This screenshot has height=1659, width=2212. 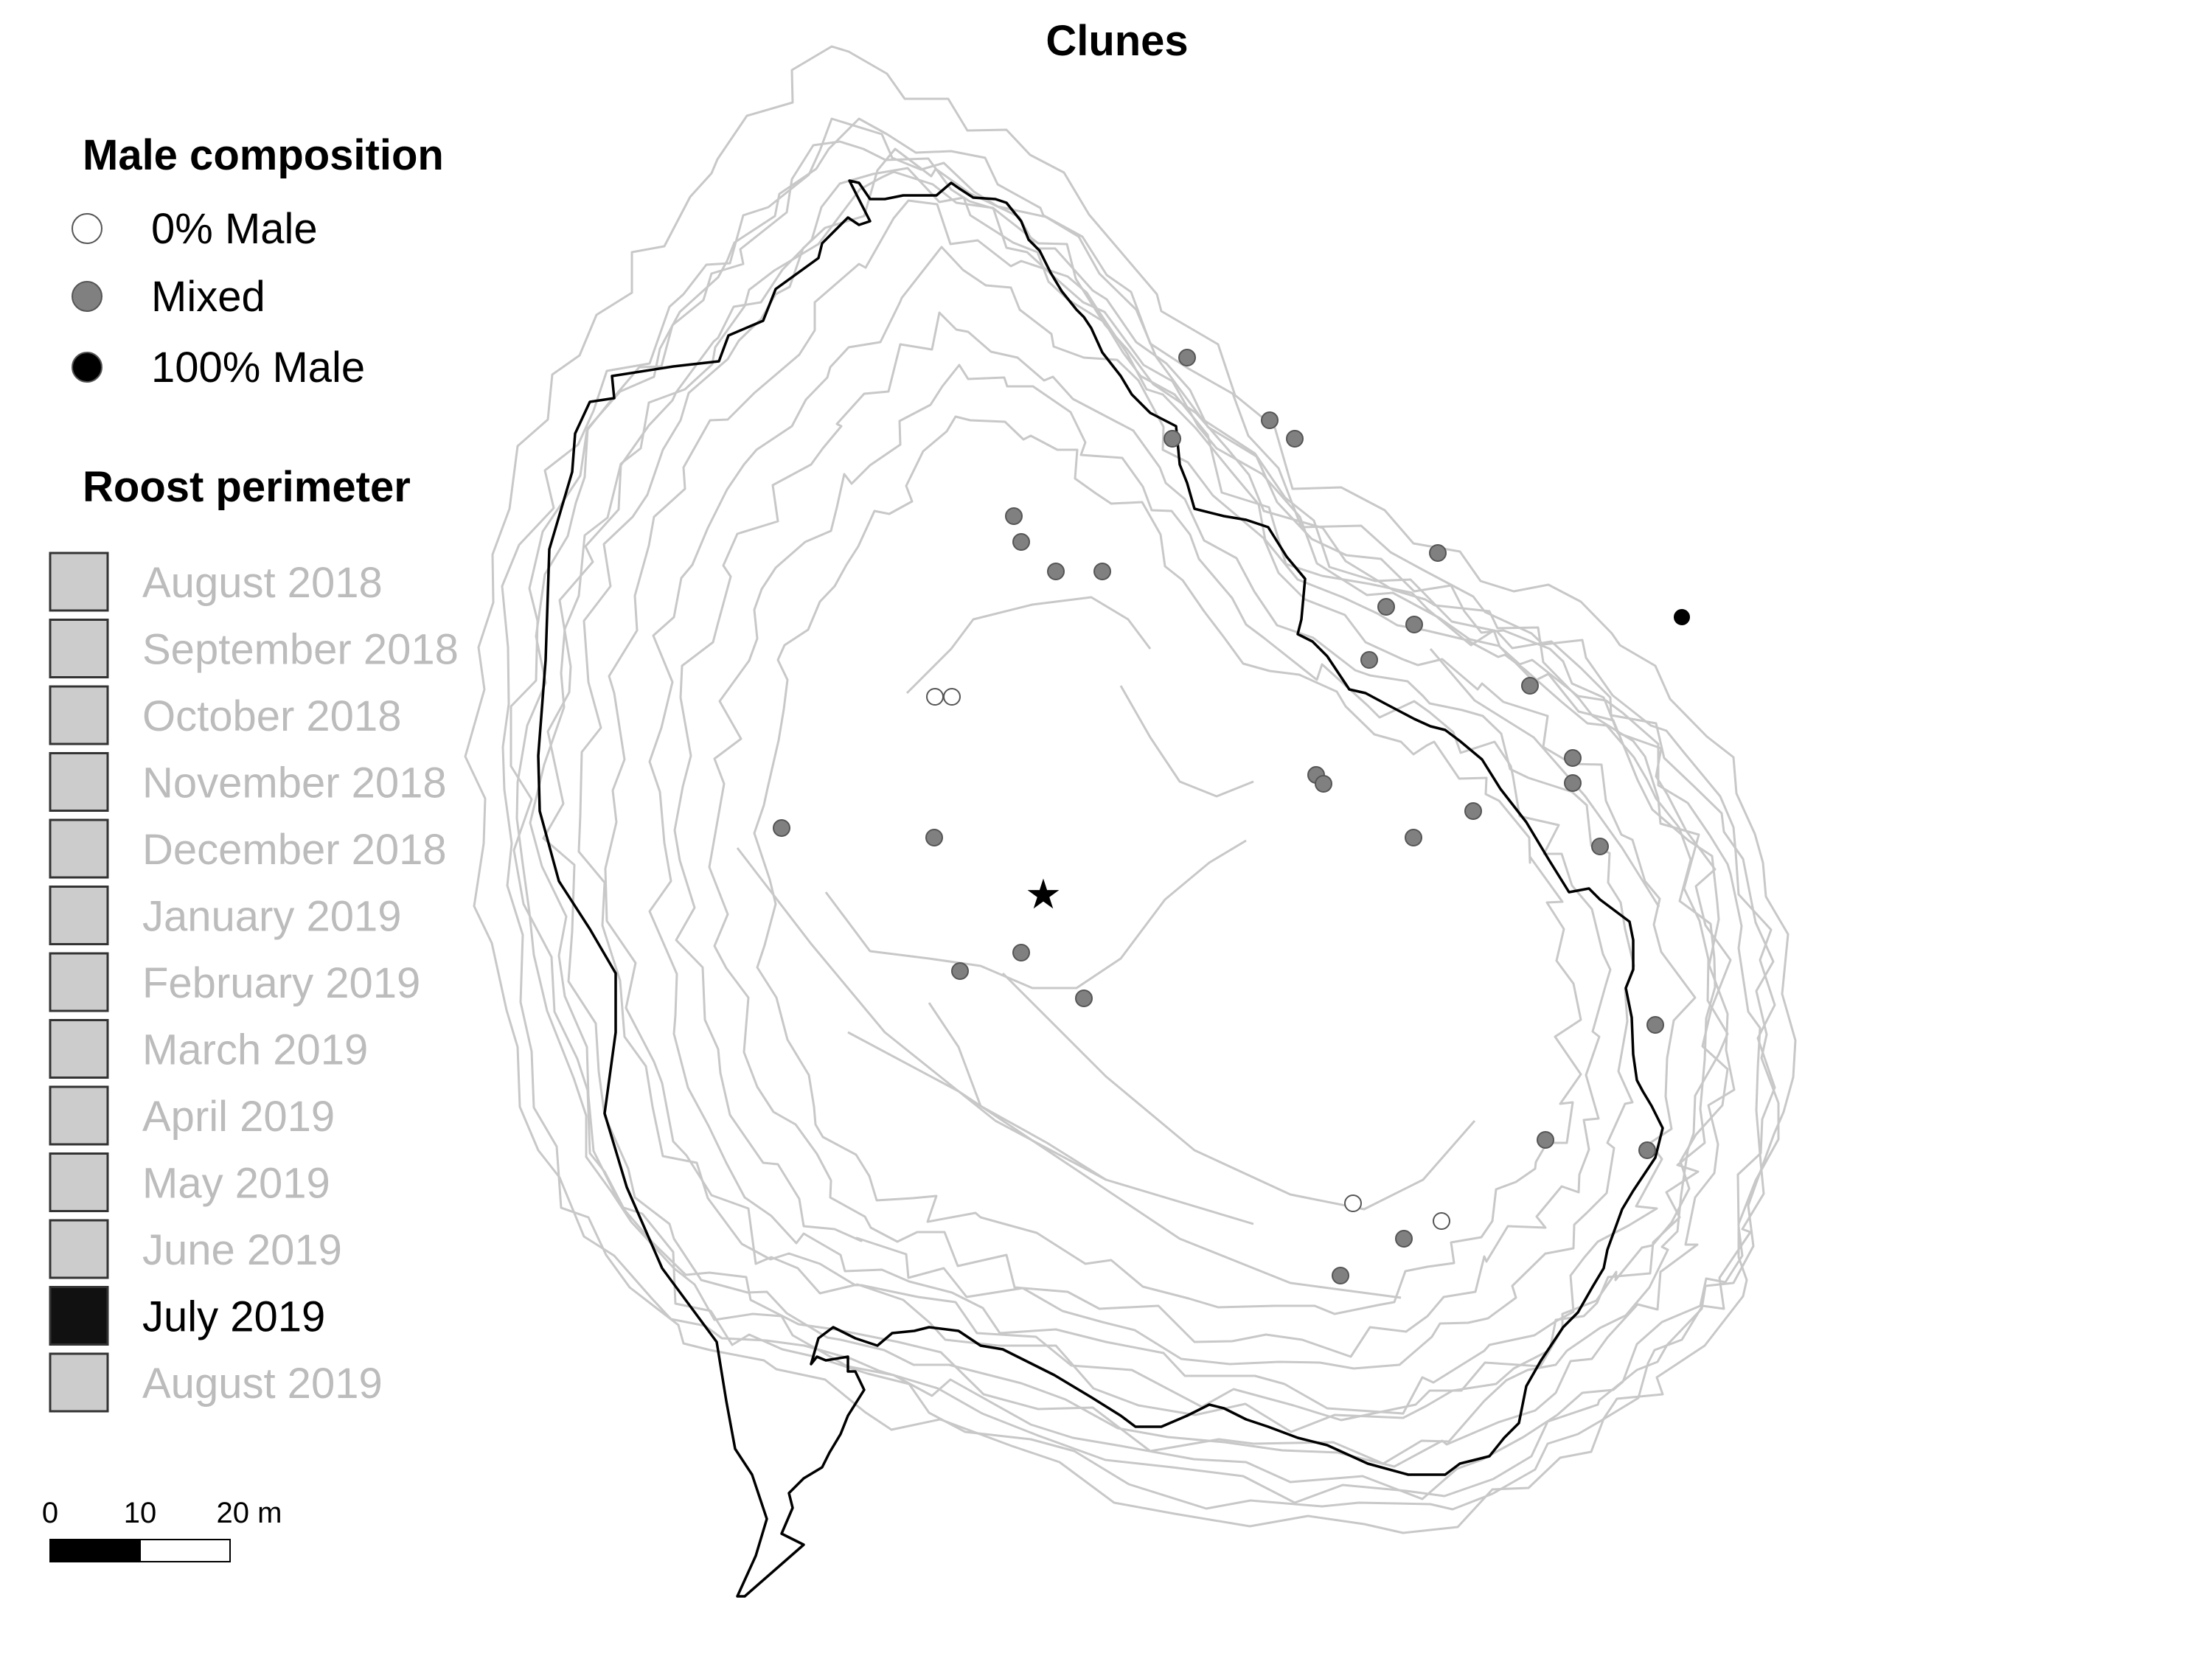 What do you see at coordinates (271, 716) in the screenshot?
I see `legend-label-perimeter: October 2018` at bounding box center [271, 716].